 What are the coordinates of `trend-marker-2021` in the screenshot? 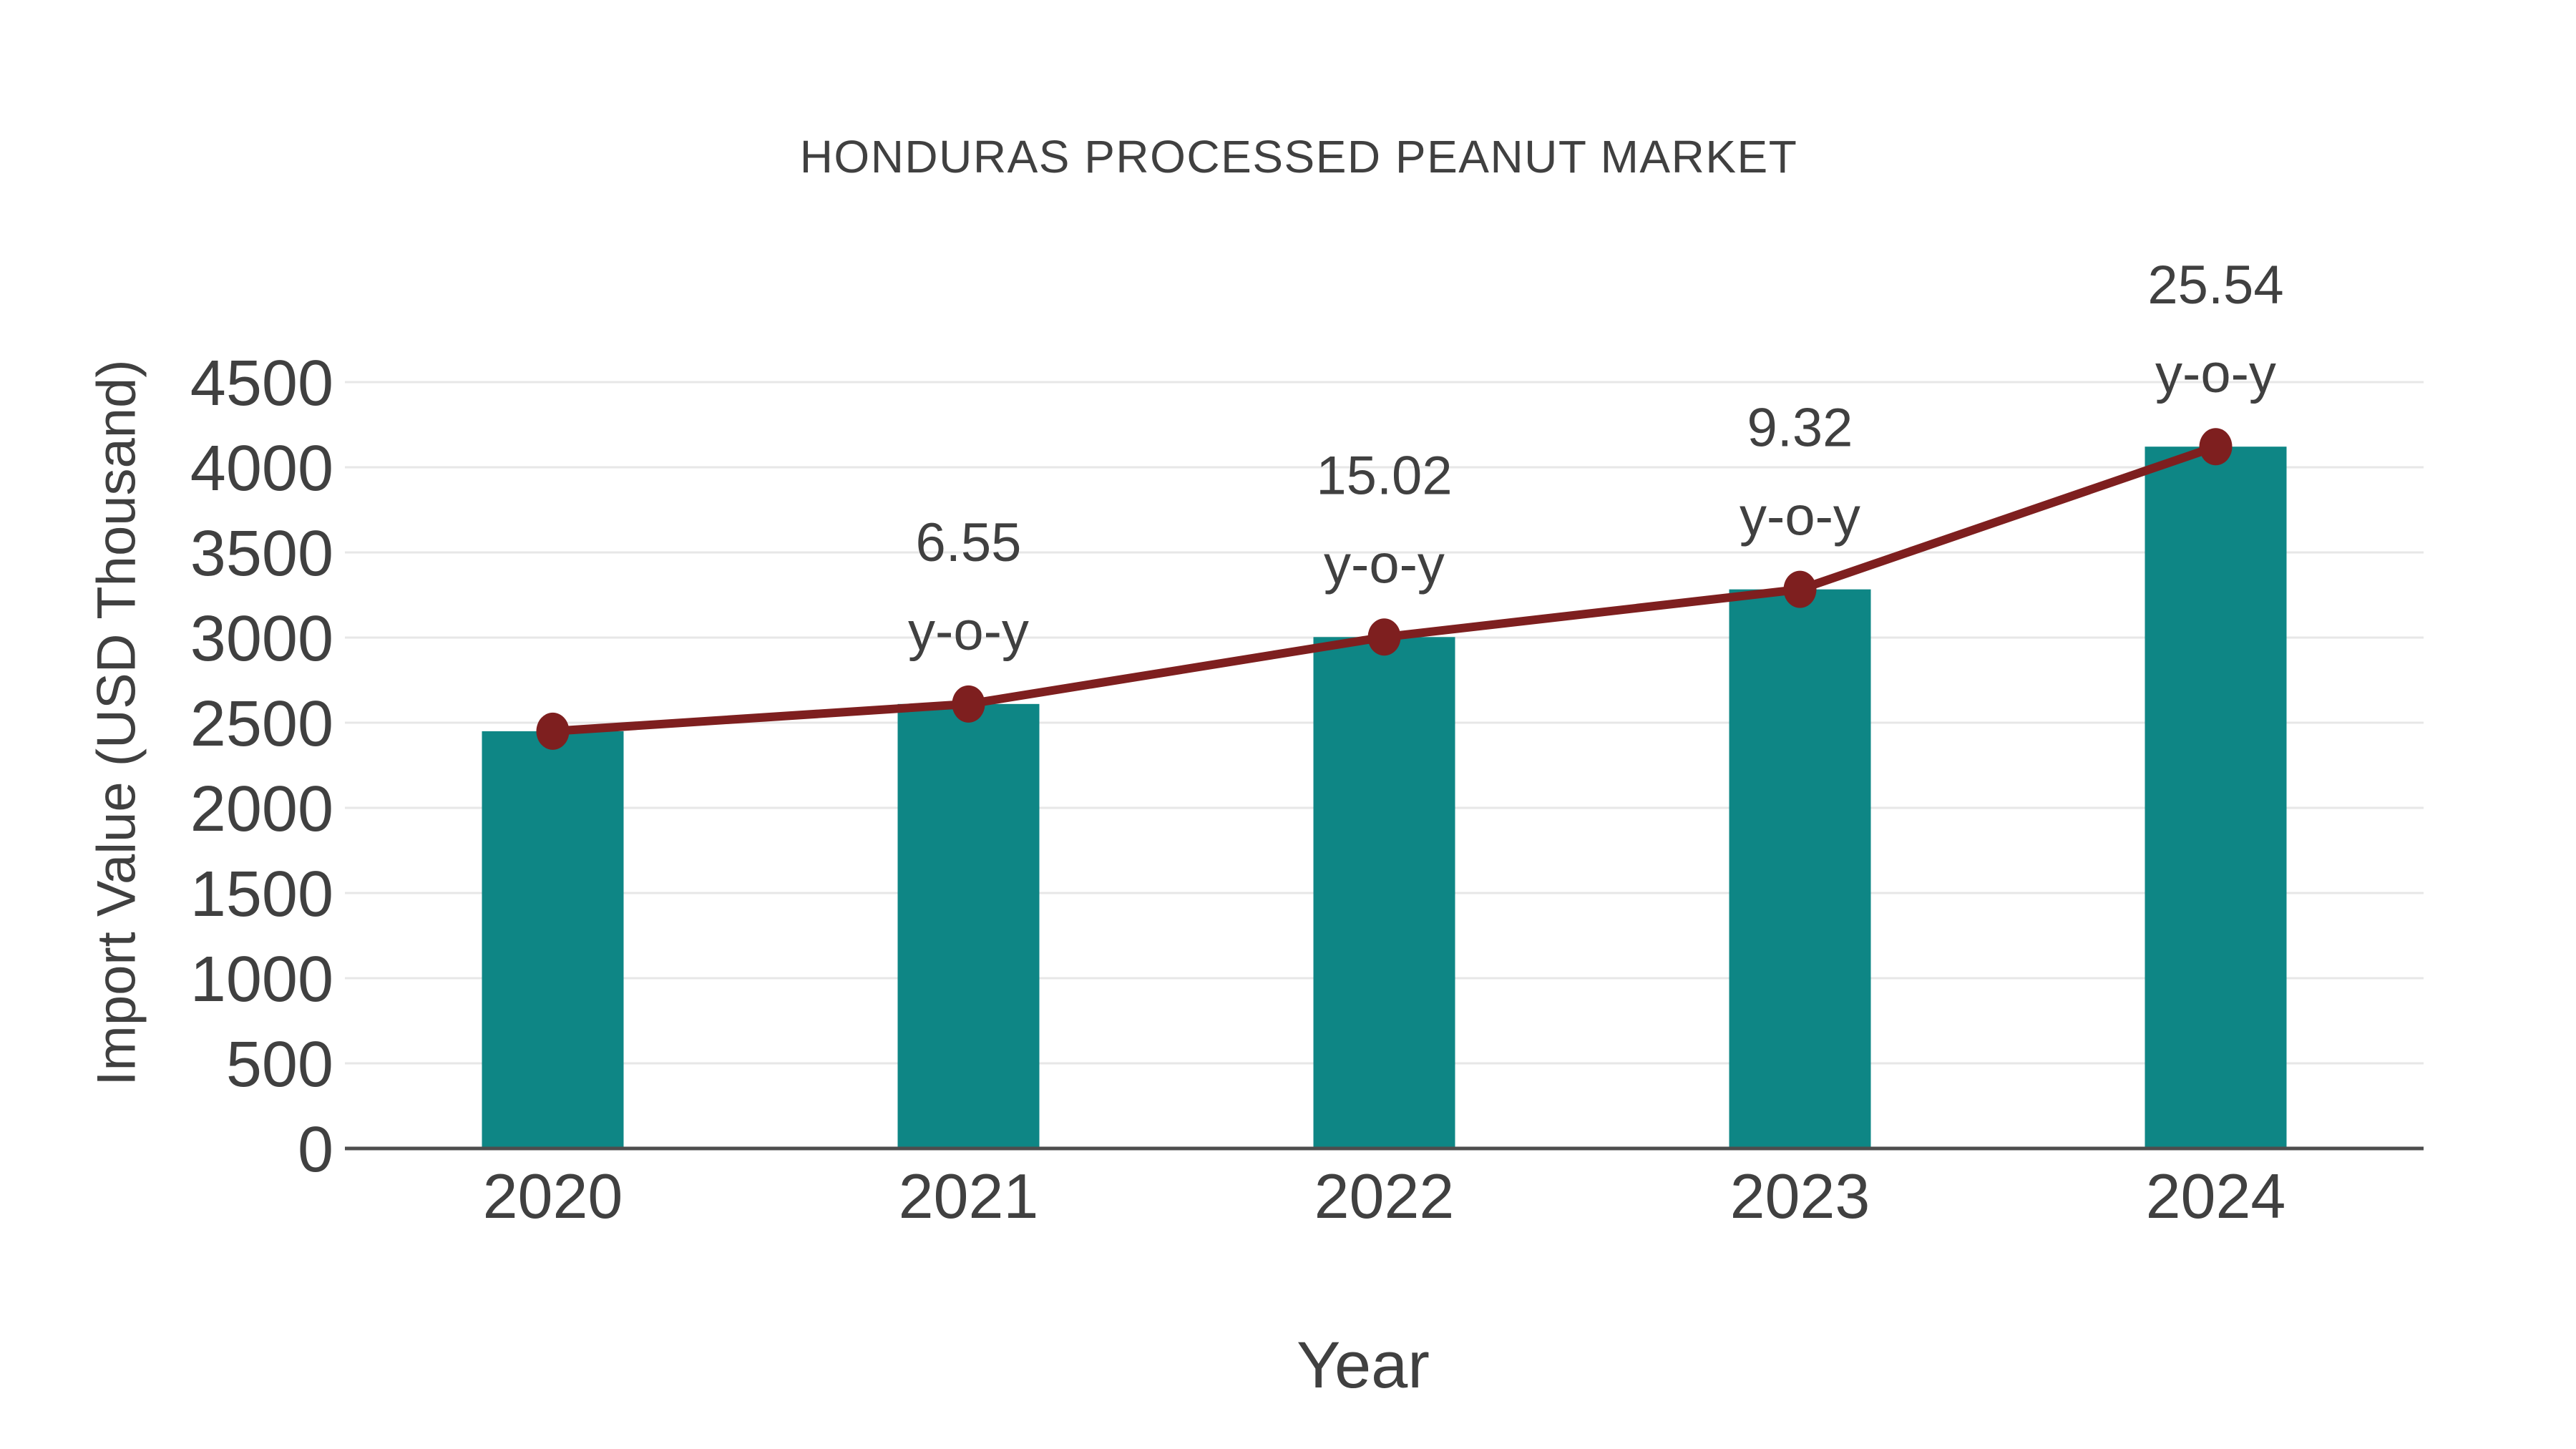 It's located at (968, 704).